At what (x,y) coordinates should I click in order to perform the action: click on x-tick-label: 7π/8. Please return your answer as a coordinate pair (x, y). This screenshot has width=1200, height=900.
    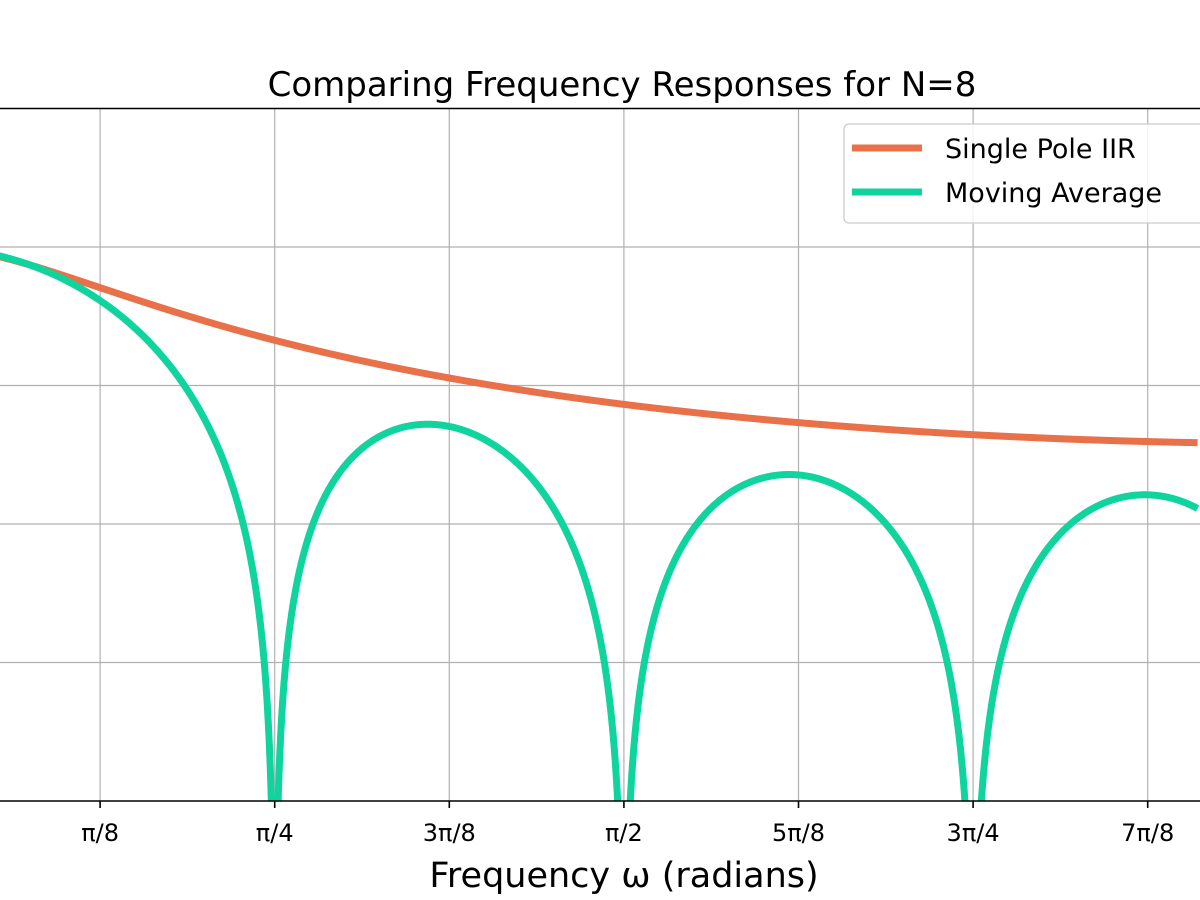
    Looking at the image, I should click on (1147, 833).